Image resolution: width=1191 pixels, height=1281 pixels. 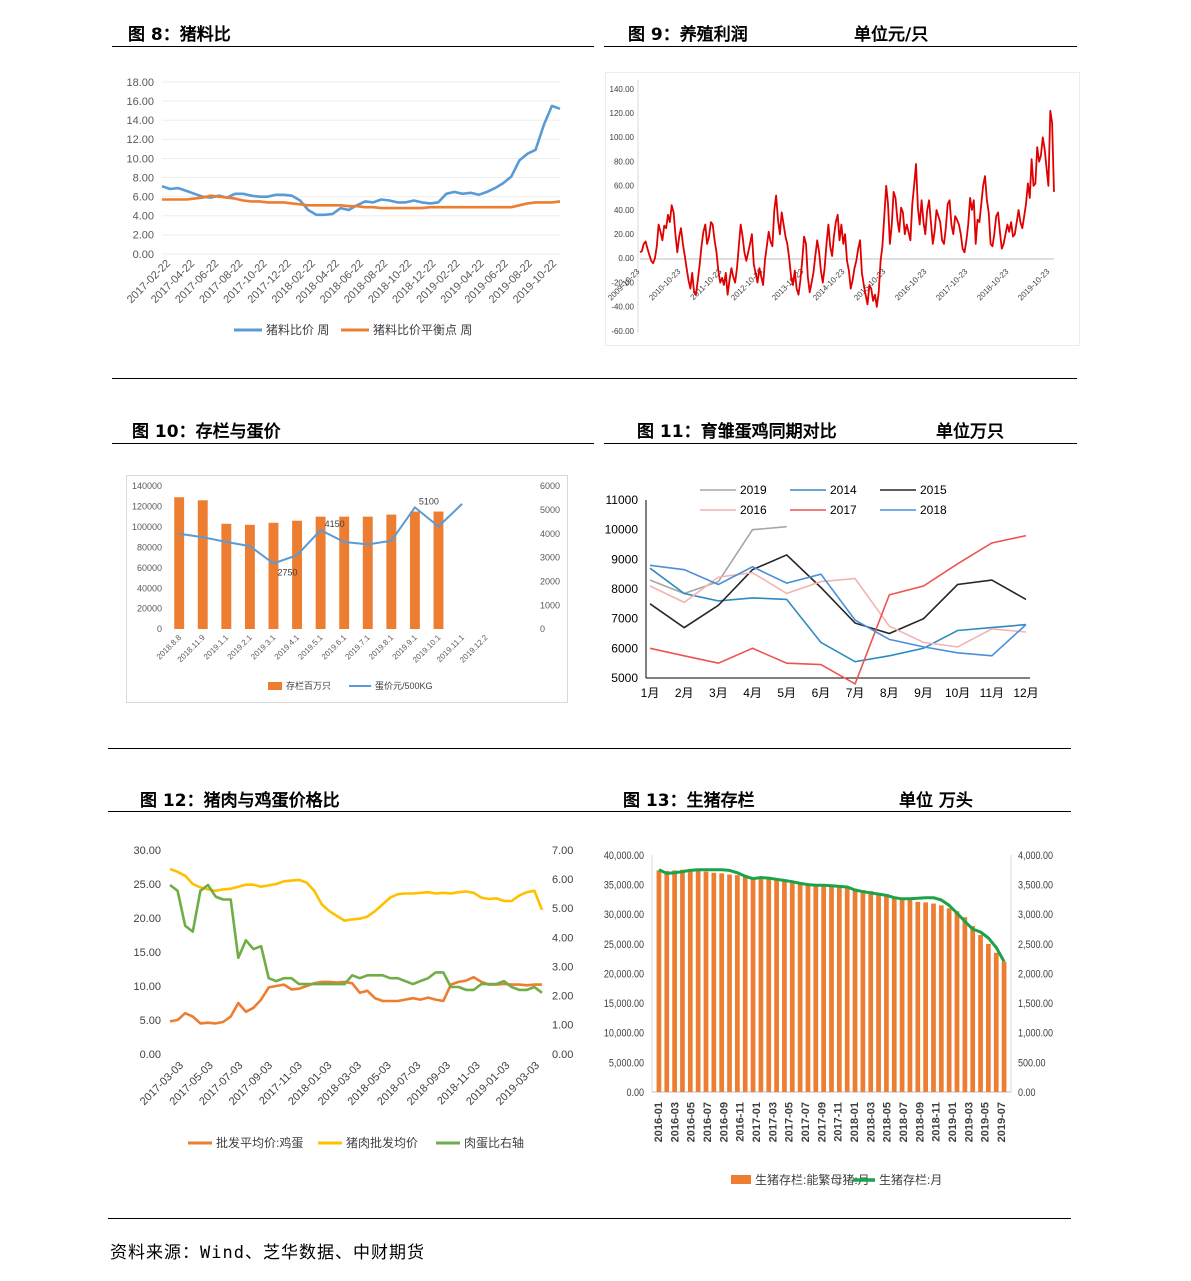 What do you see at coordinates (675, 1122) in the screenshot?
I see `fig13-xtick-1: 2016-03` at bounding box center [675, 1122].